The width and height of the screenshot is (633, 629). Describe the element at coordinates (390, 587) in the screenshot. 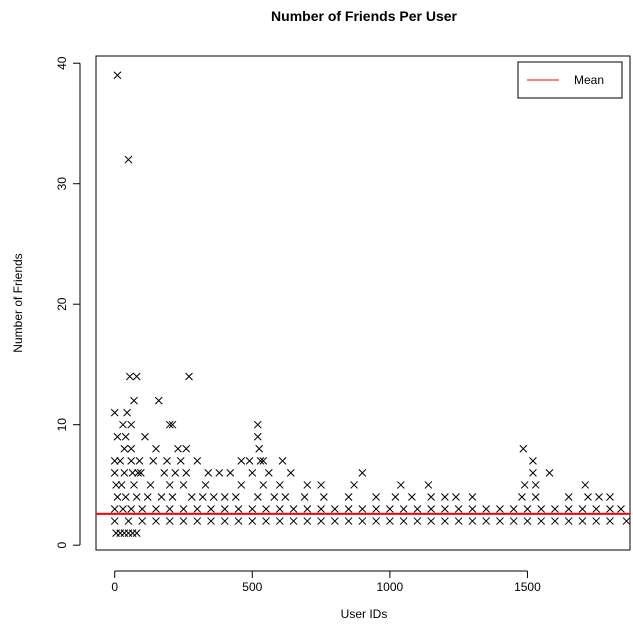

I see `x-tick-label: 1000` at that location.